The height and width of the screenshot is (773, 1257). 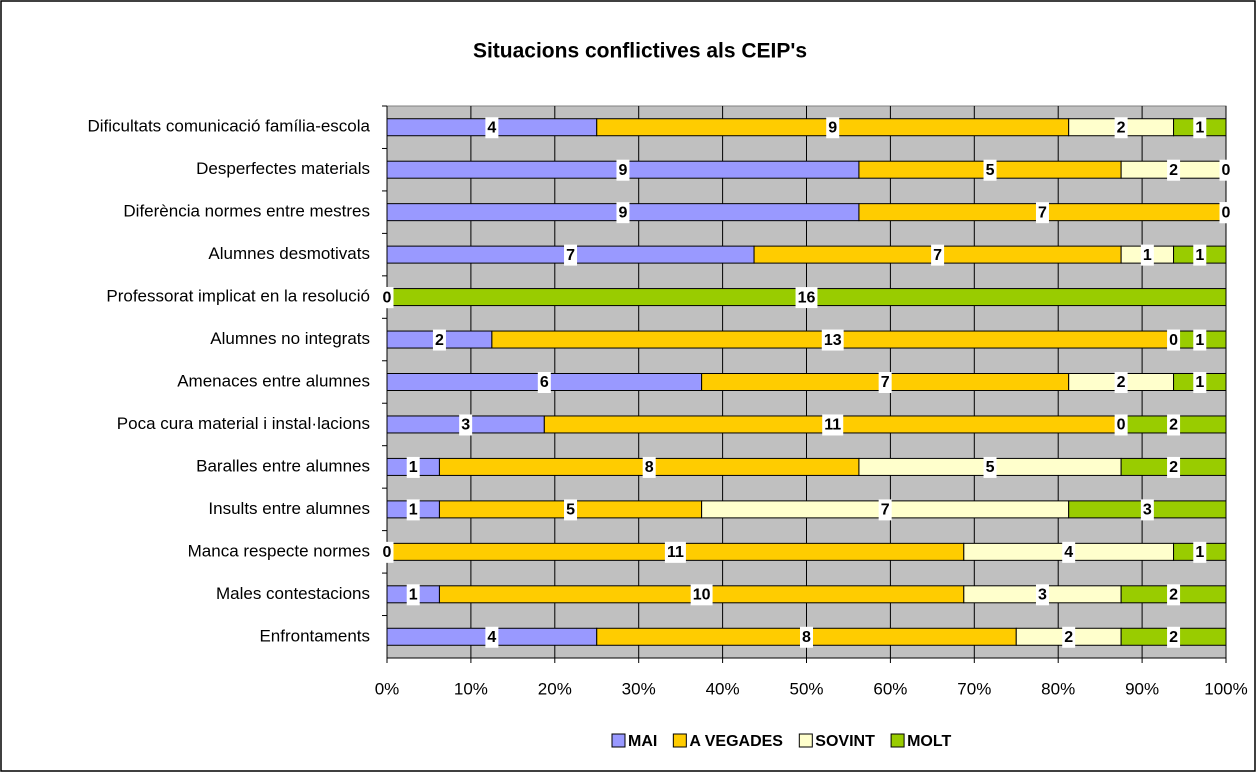 What do you see at coordinates (642, 741) in the screenshot?
I see `legend-label: MAI` at bounding box center [642, 741].